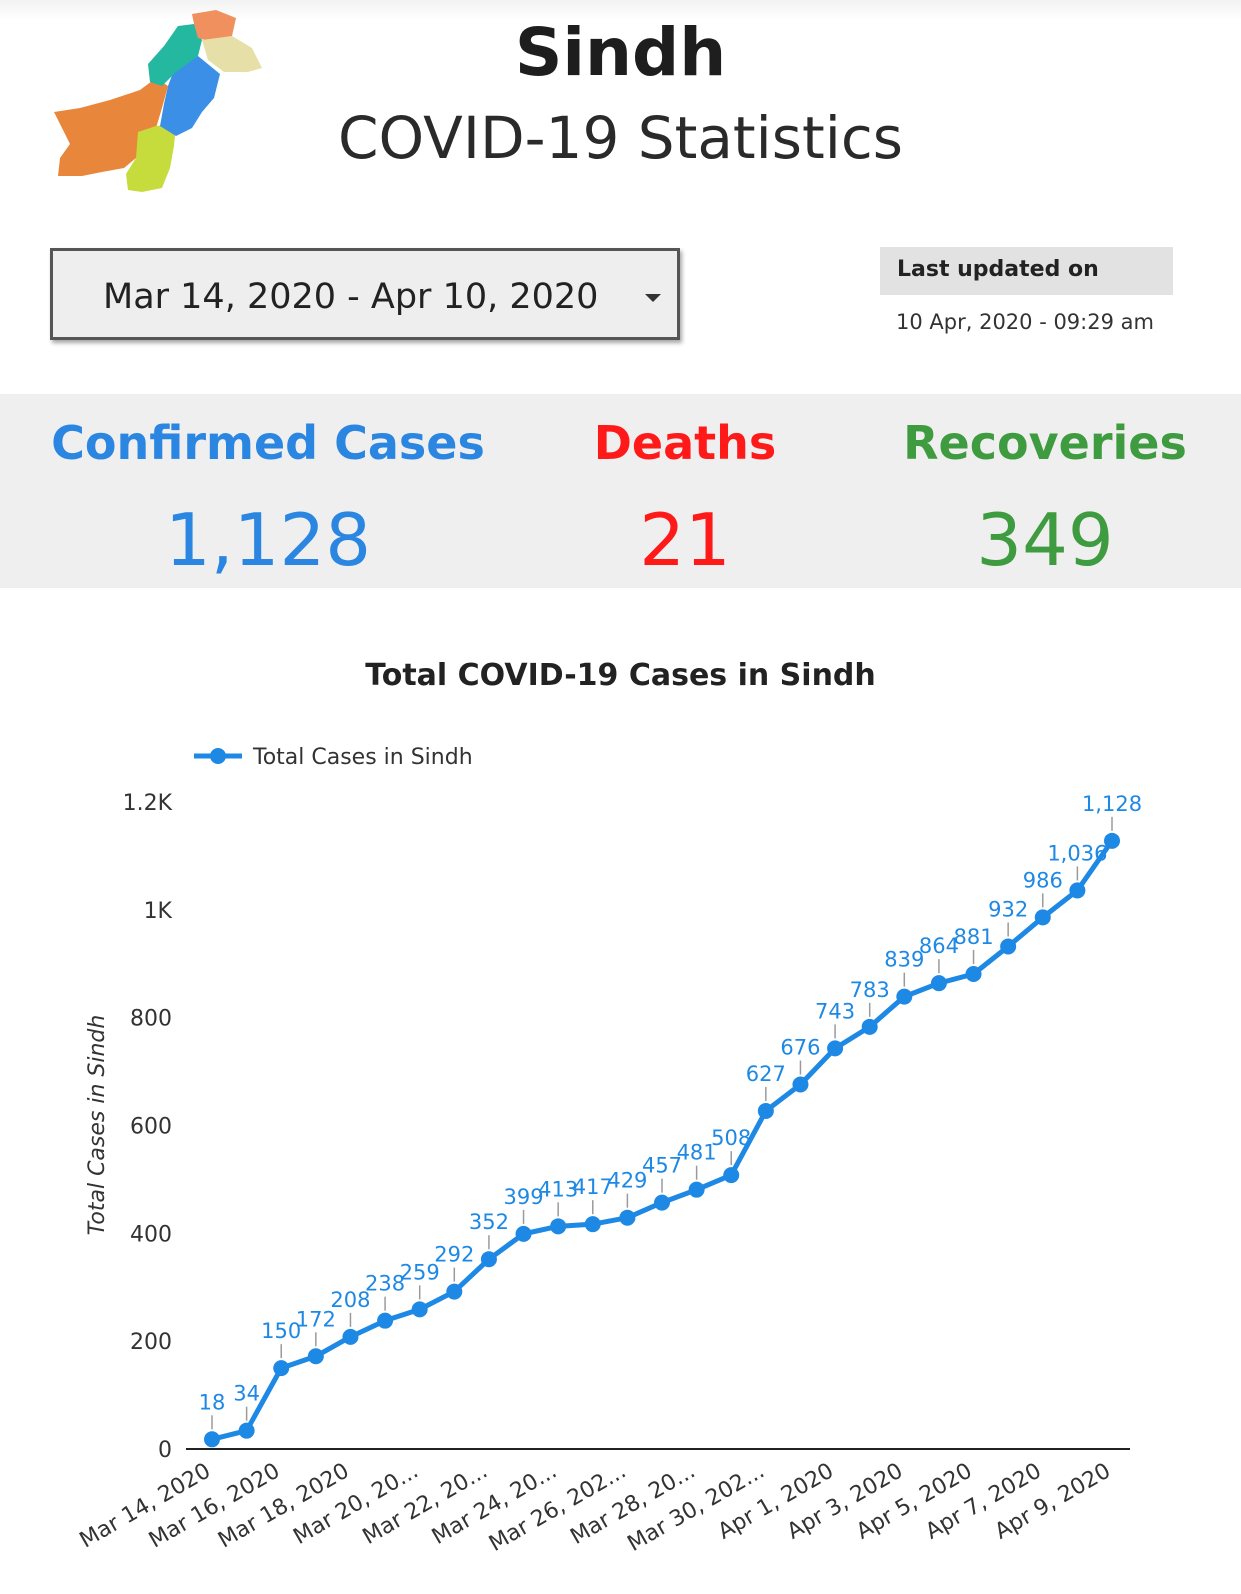  I want to click on data-label: 839, so click(904, 960).